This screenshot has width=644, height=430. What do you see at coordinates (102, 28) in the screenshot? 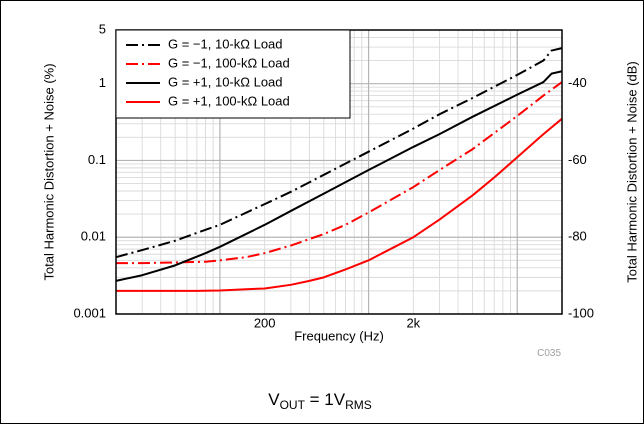
I see `y-tick-label: 5` at bounding box center [102, 28].